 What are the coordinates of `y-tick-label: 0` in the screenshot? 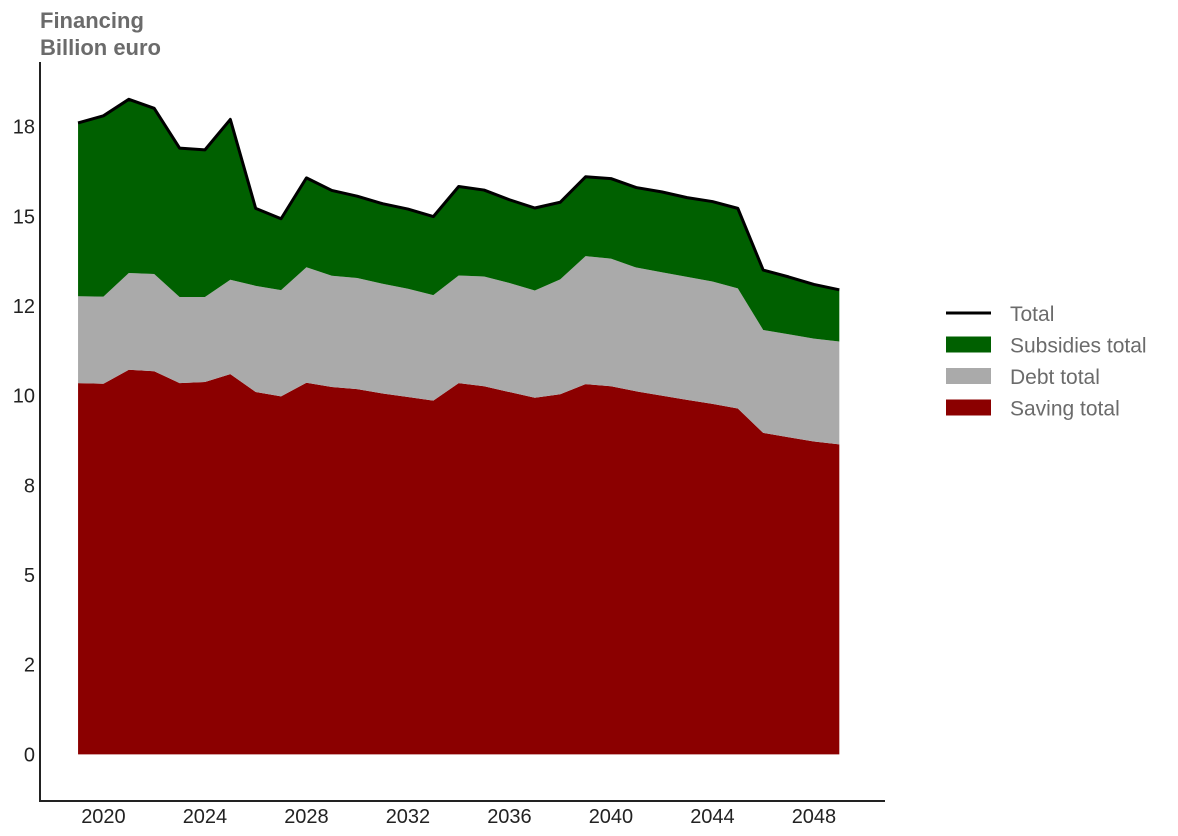 It's located at (29, 755).